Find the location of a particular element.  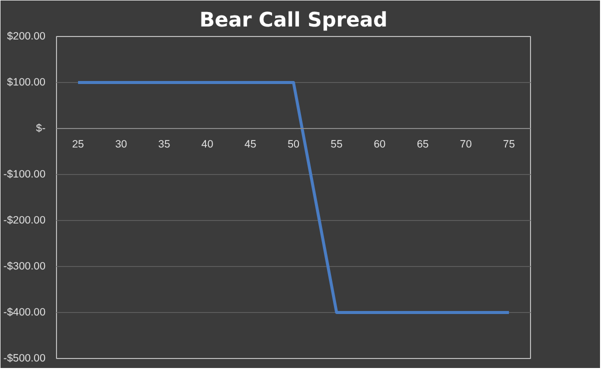

x-tick-label: 65 is located at coordinates (422, 144).